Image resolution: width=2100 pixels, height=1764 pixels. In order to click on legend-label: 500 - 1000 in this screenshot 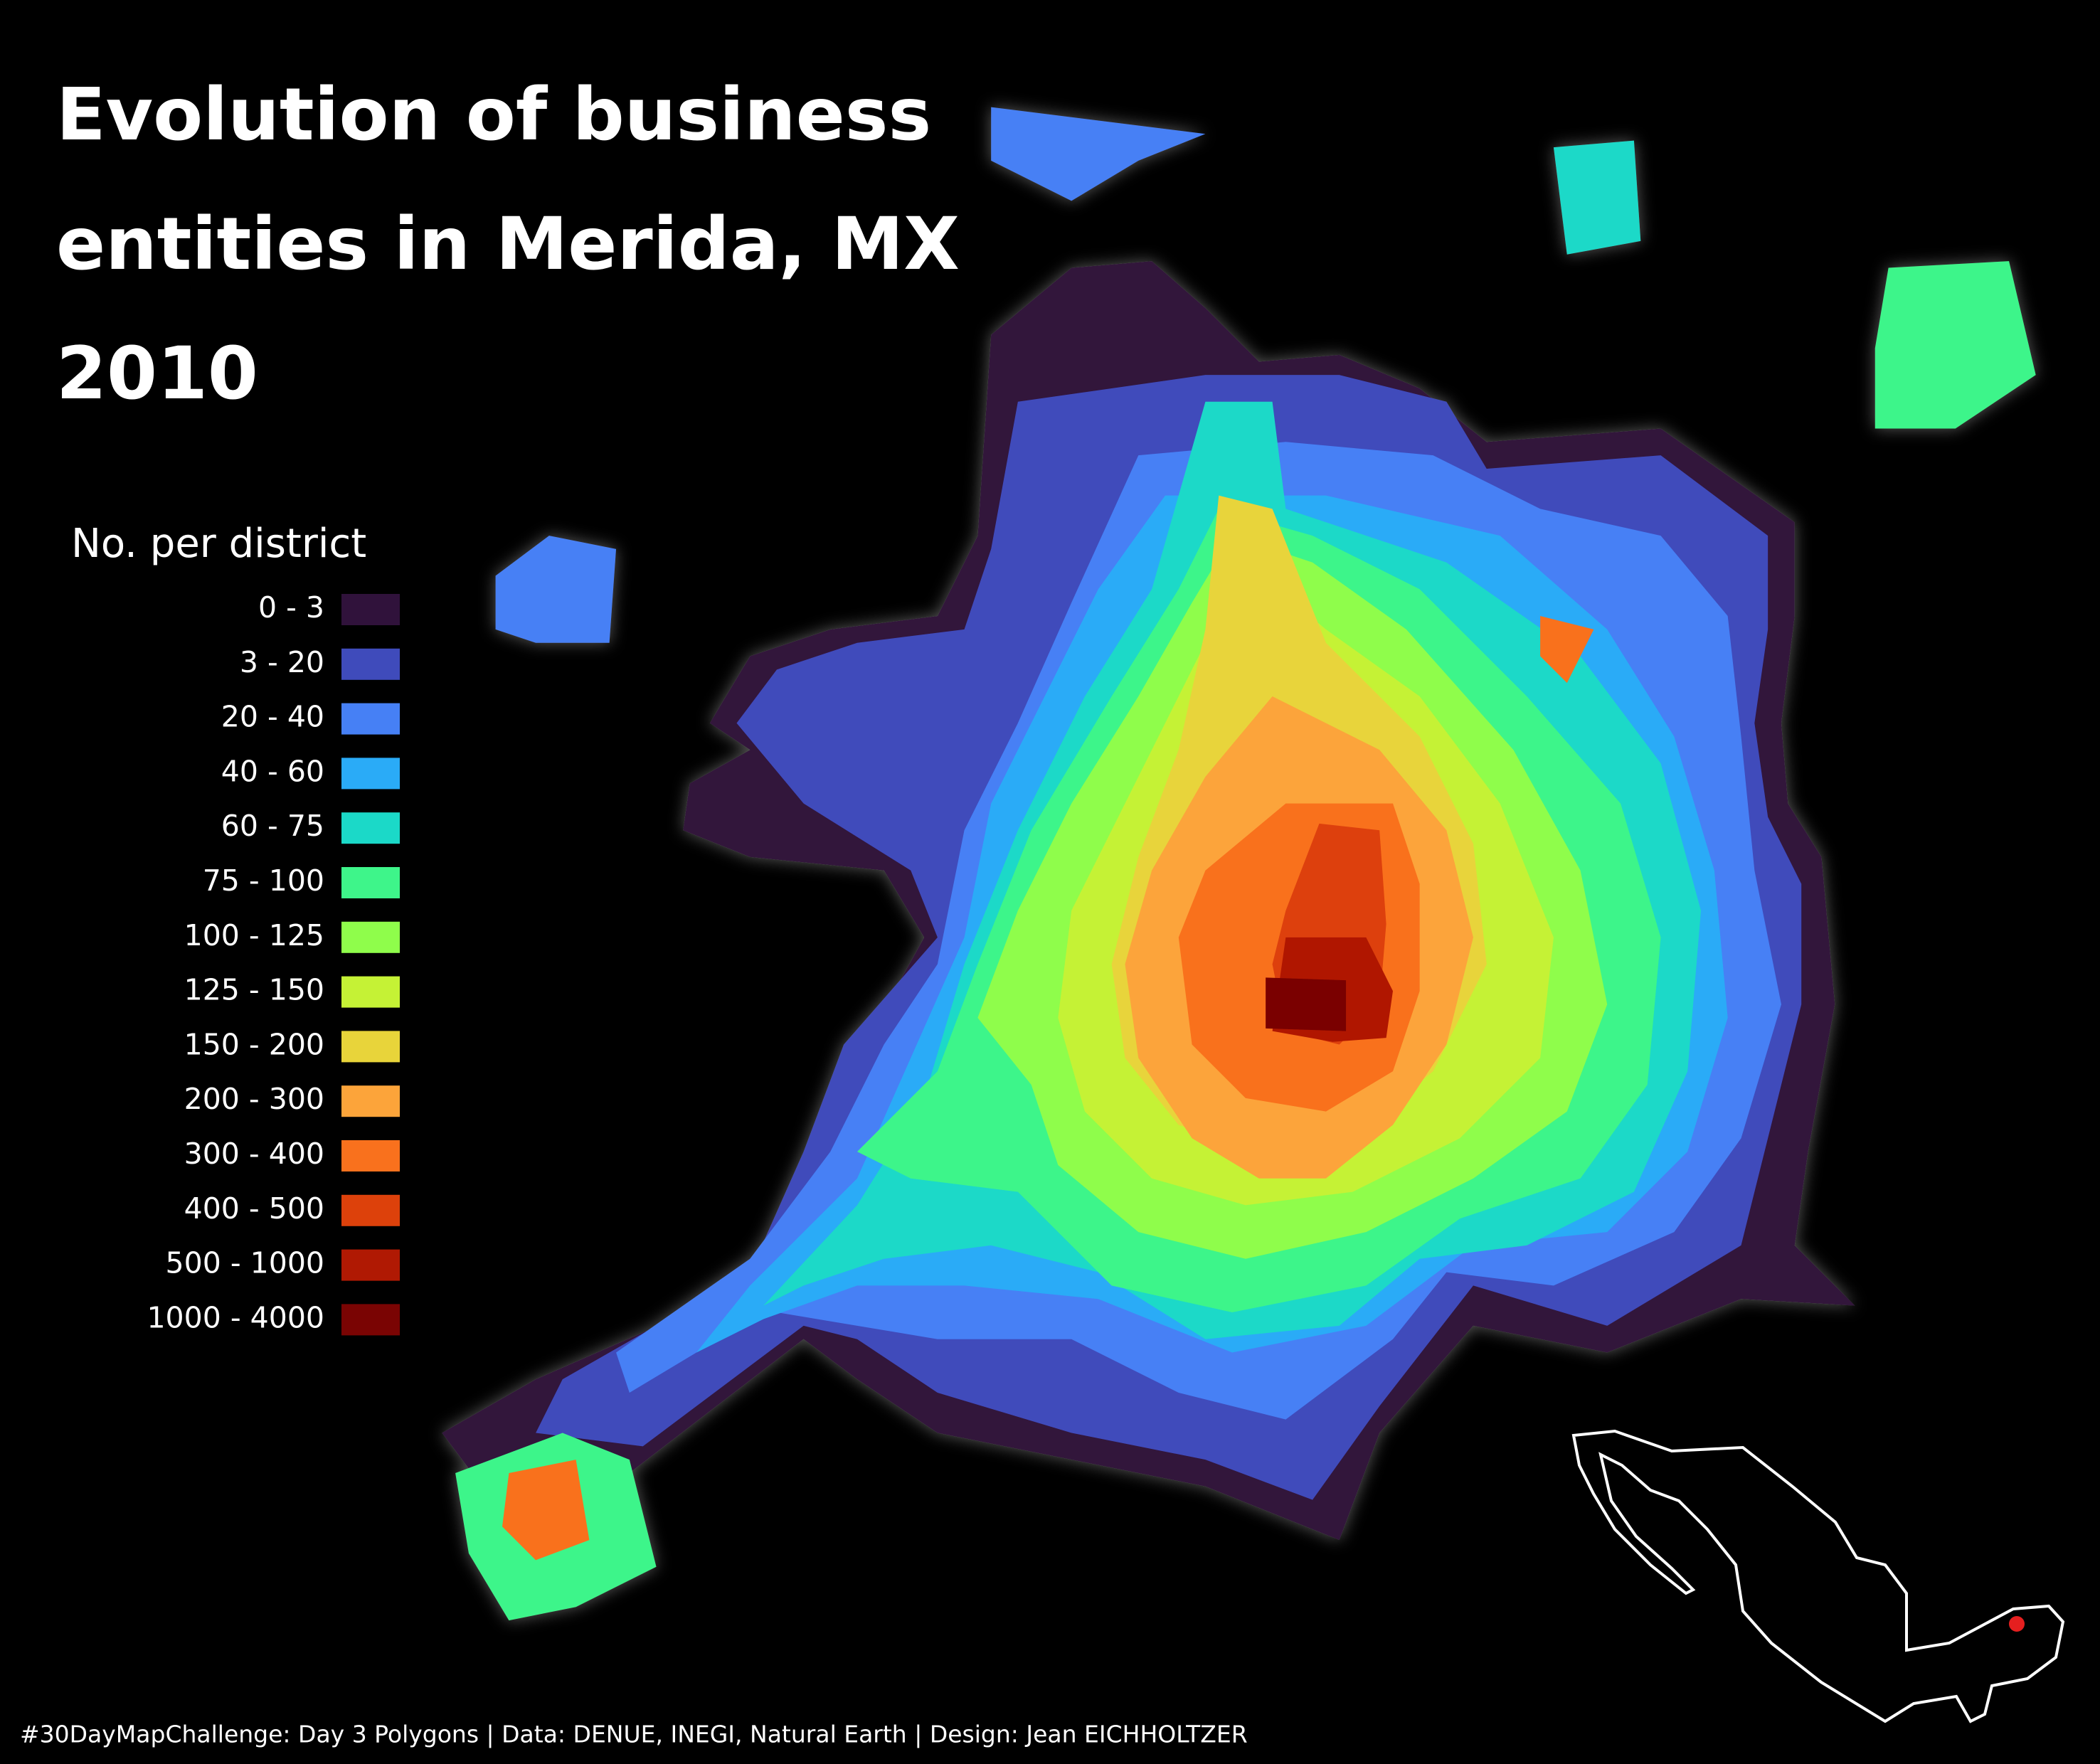, I will do `click(245, 1263)`.